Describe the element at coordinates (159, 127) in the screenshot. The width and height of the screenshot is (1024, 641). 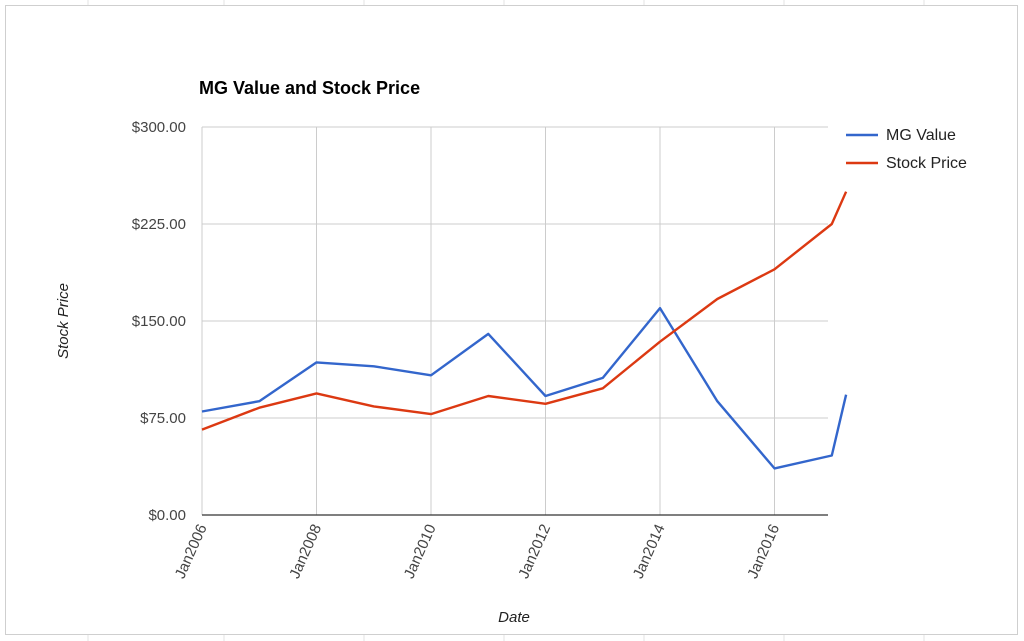
I see `y-tick-label: $300.00` at that location.